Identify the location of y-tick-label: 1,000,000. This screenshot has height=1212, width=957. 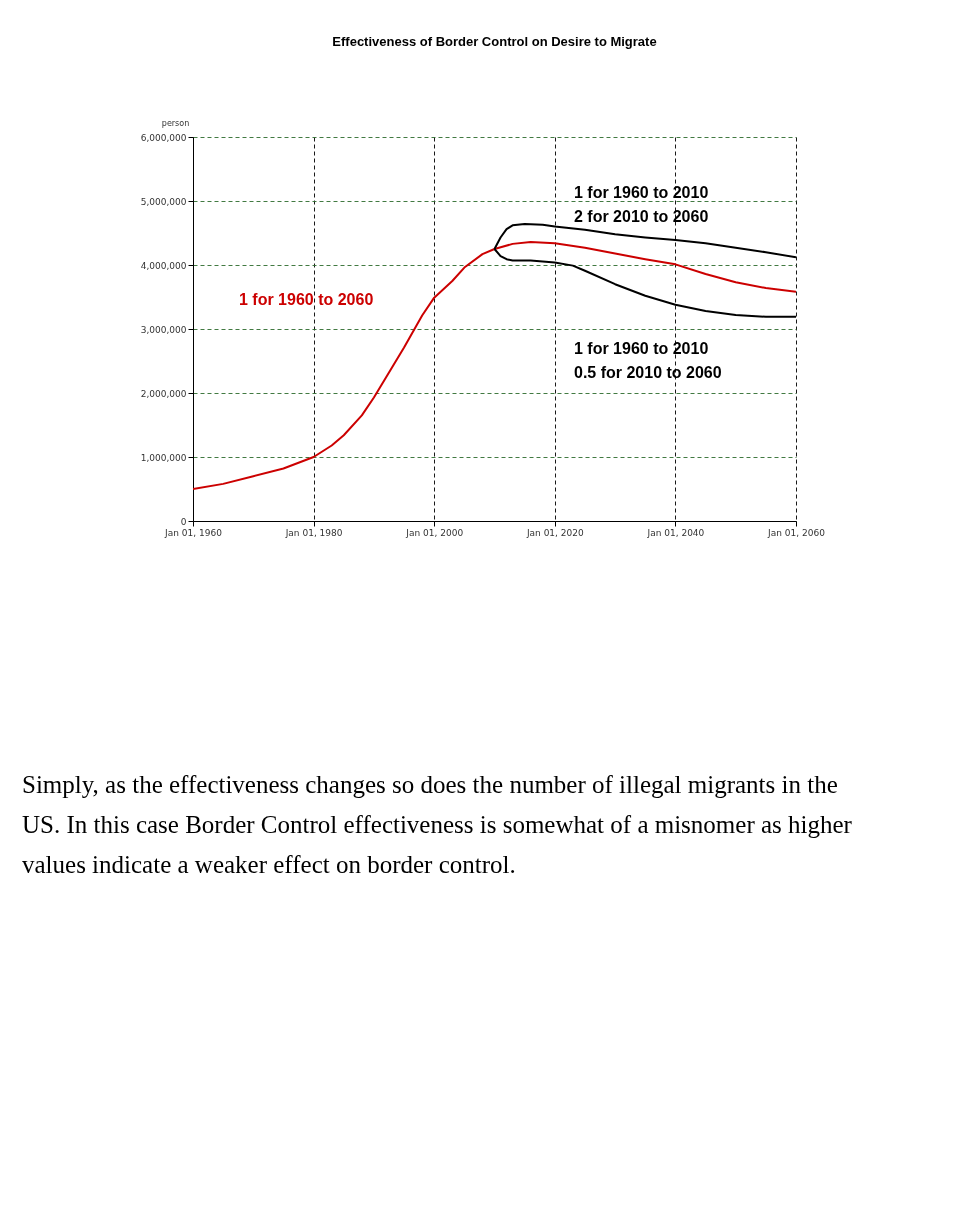
(163, 457).